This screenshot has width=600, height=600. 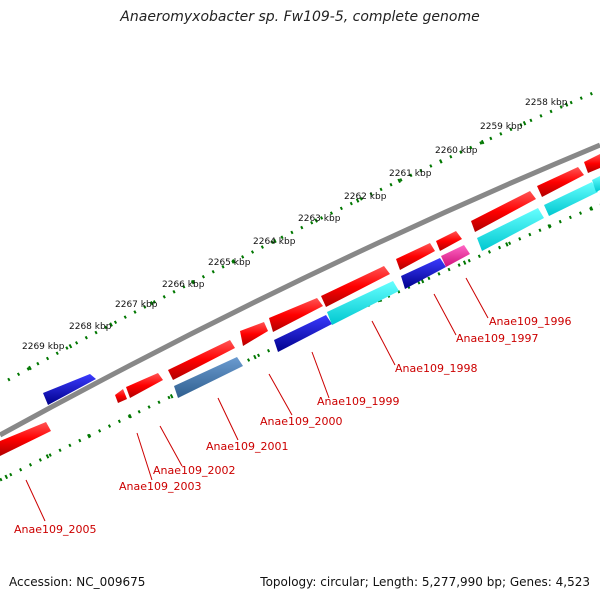 I want to click on ruler-label-2267: 2267 kbp, so click(x=136, y=305).